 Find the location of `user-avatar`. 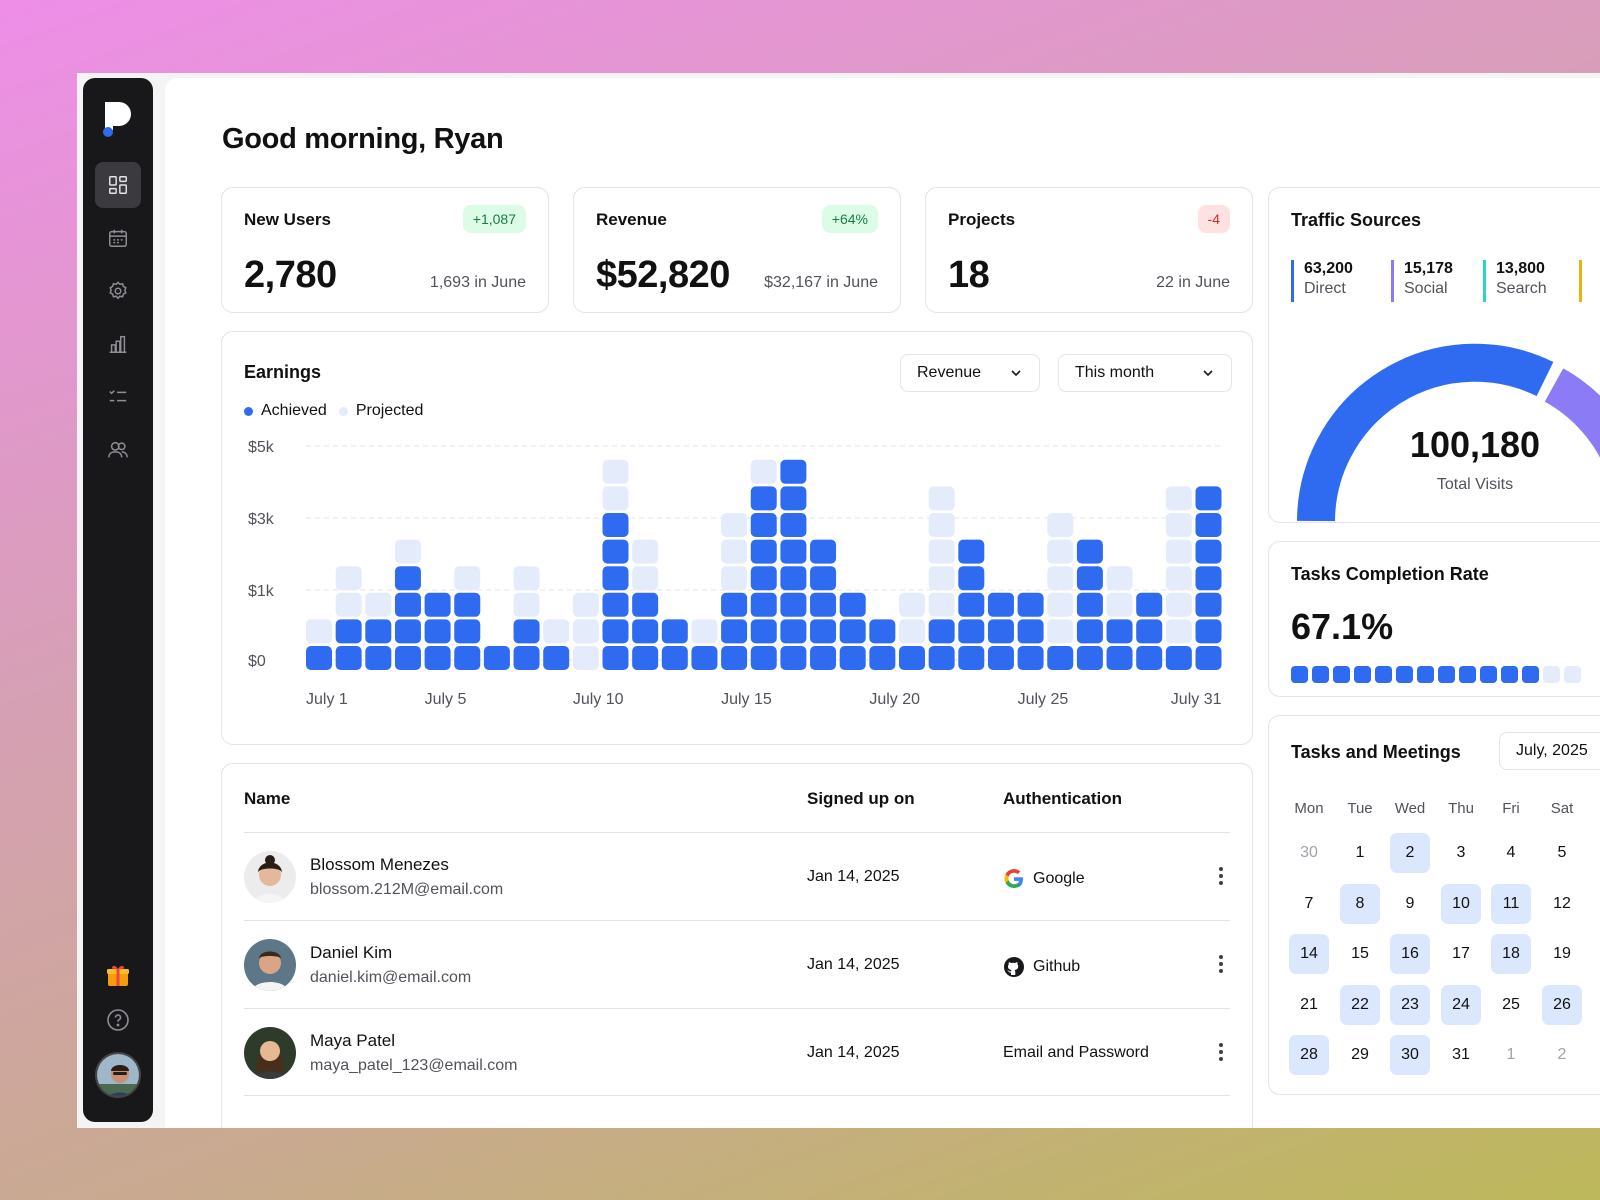

user-avatar is located at coordinates (118, 1075).